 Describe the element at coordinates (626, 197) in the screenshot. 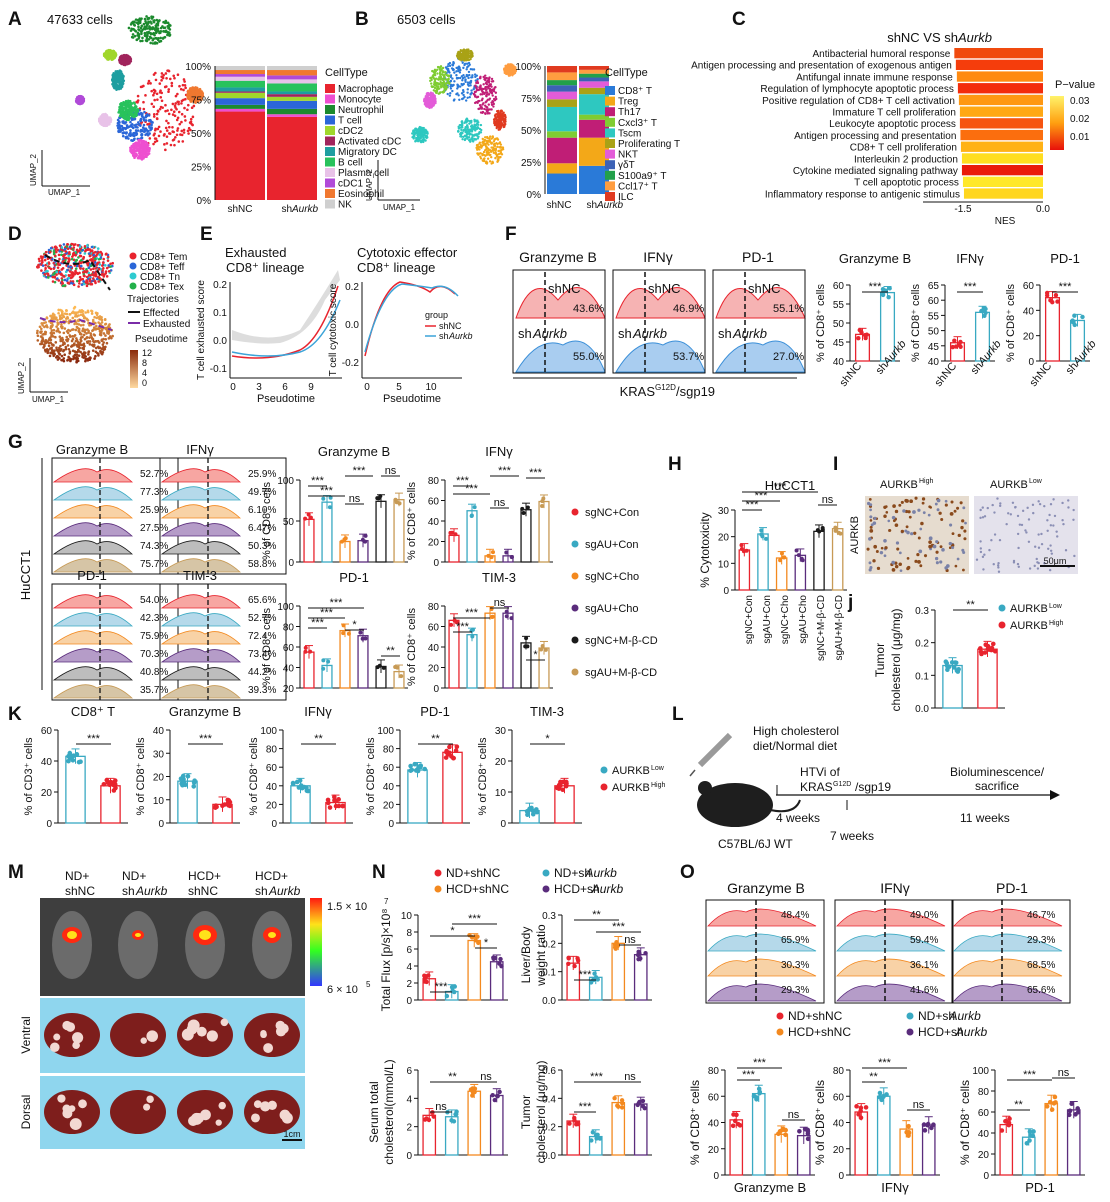

I see `legend-item: ILC` at that location.